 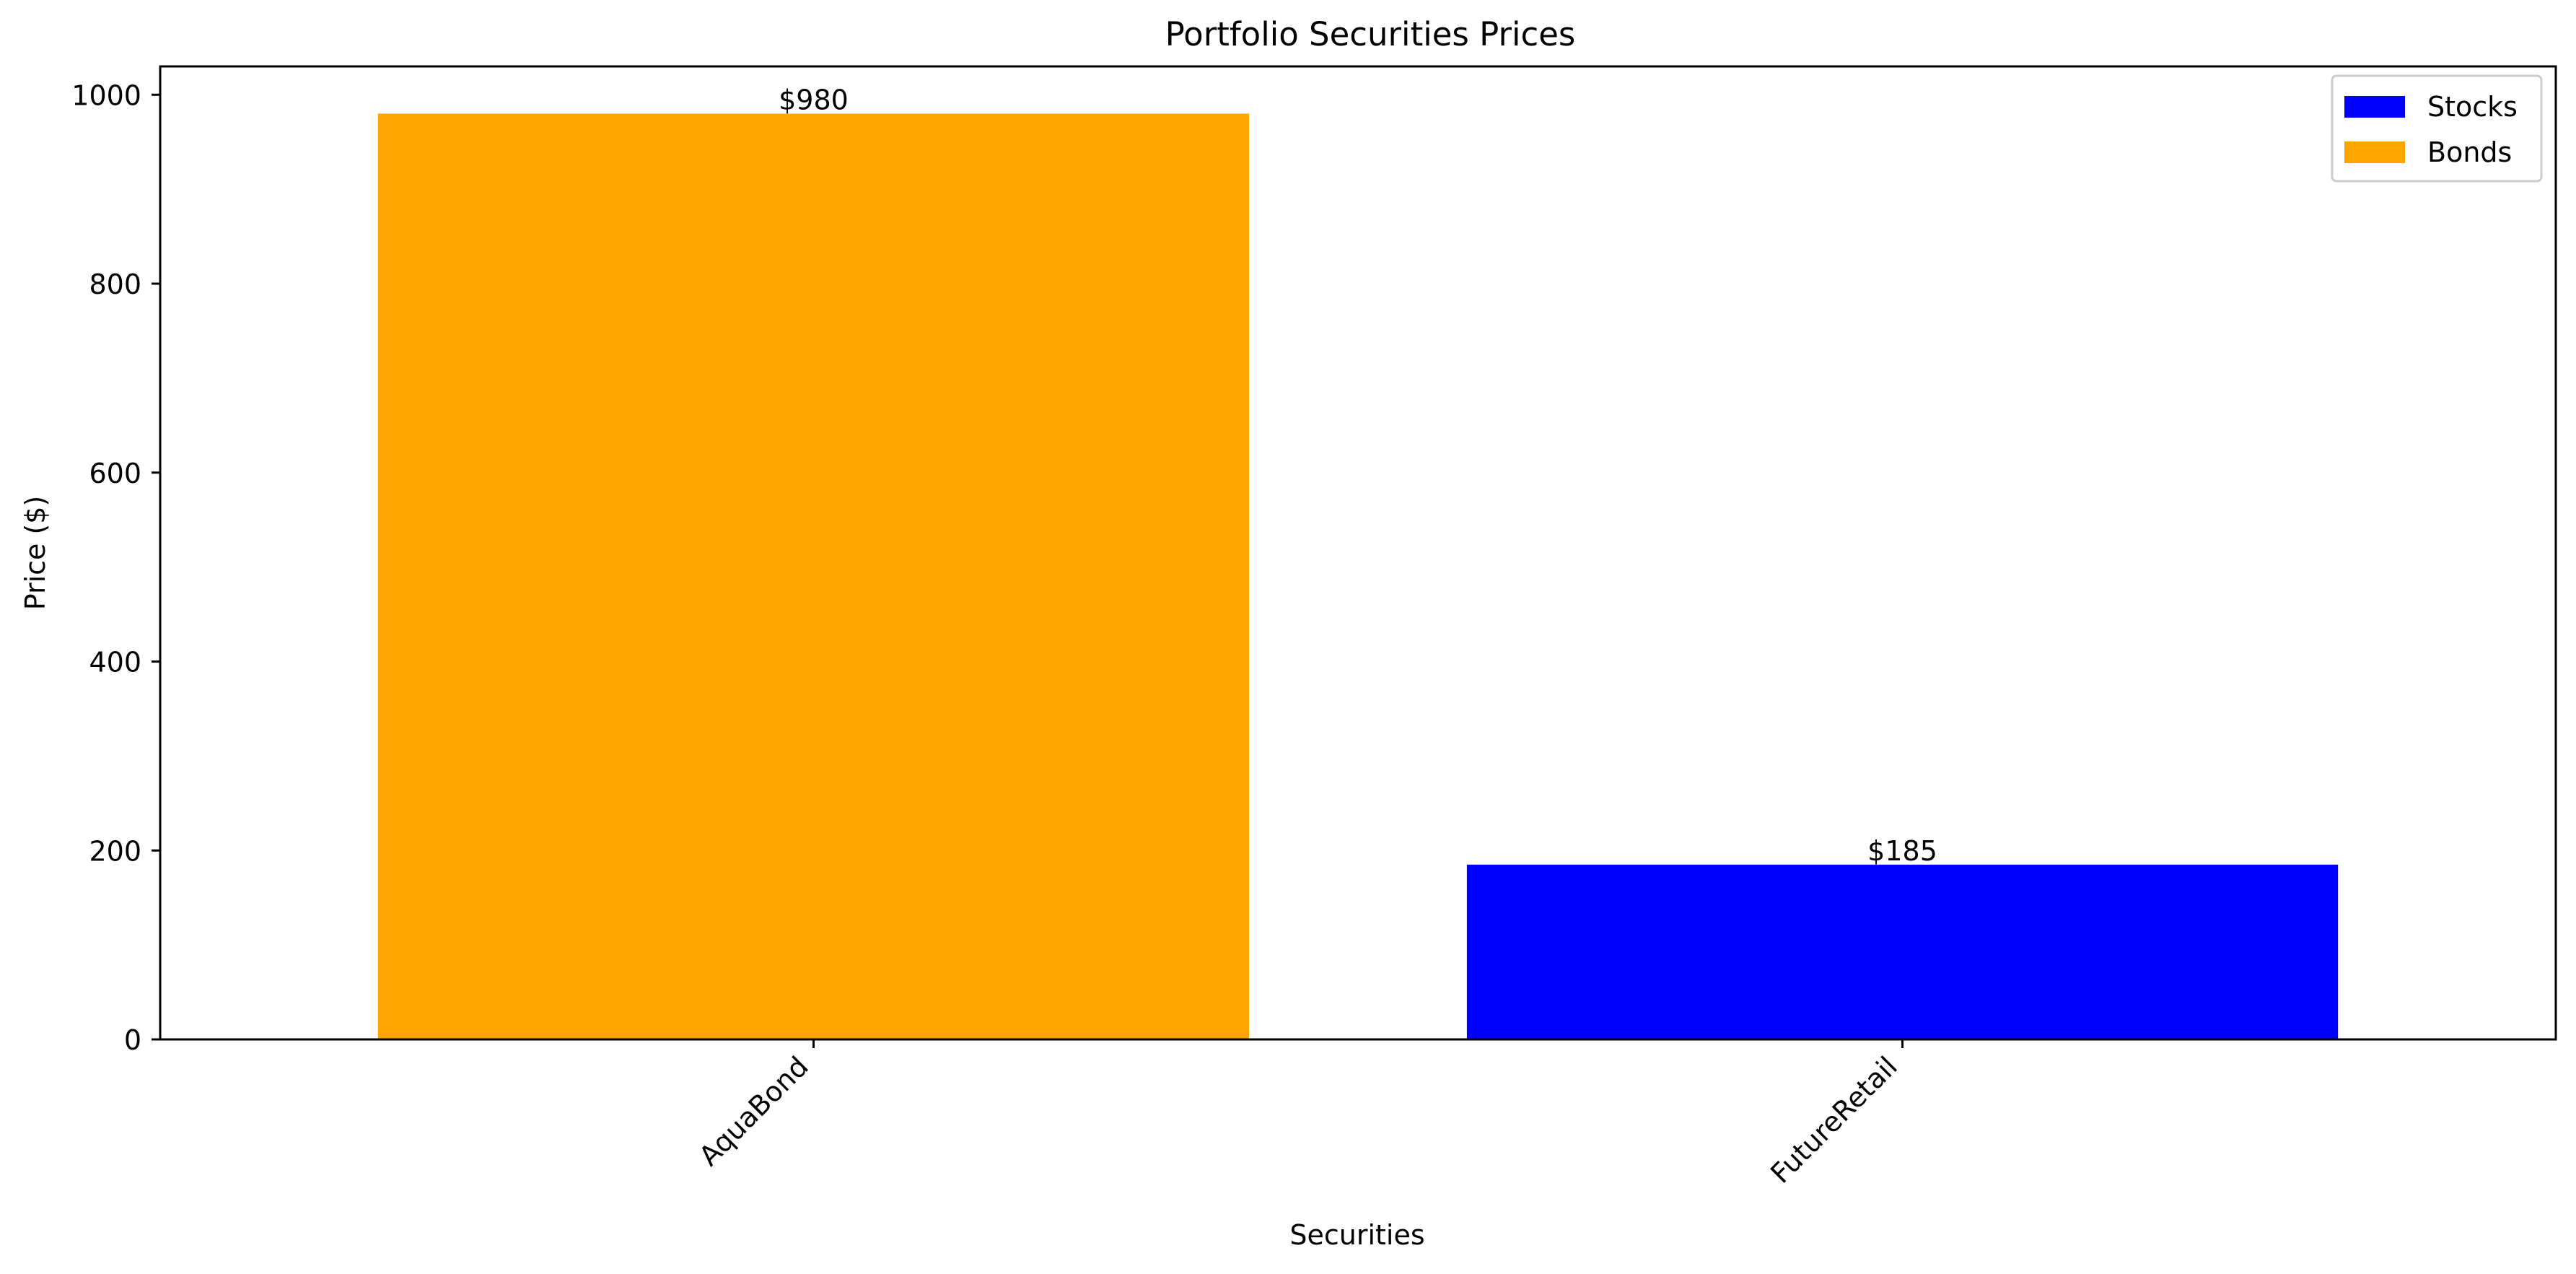 I want to click on y-tick-label-0: 0, so click(x=132, y=1040).